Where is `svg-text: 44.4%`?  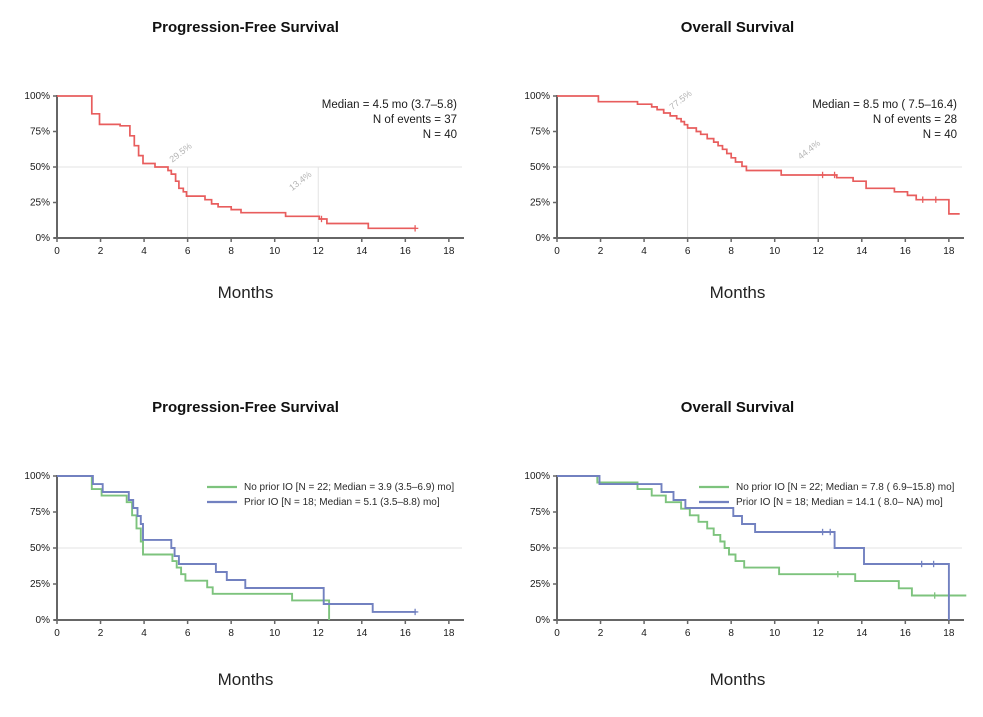 svg-text: 44.4% is located at coordinates (809, 150).